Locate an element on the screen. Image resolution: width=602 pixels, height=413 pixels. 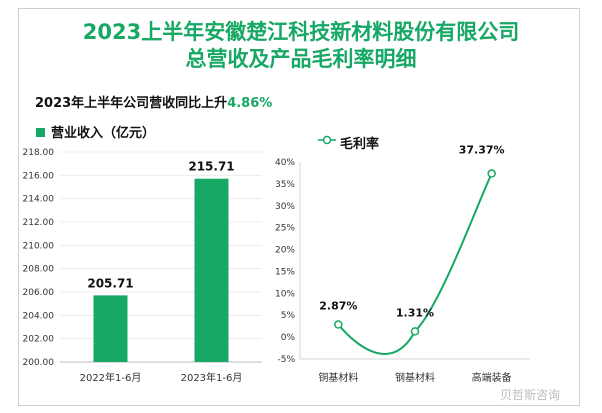
bar-x-tick-label: 2022年1-6月 is located at coordinates (111, 377).